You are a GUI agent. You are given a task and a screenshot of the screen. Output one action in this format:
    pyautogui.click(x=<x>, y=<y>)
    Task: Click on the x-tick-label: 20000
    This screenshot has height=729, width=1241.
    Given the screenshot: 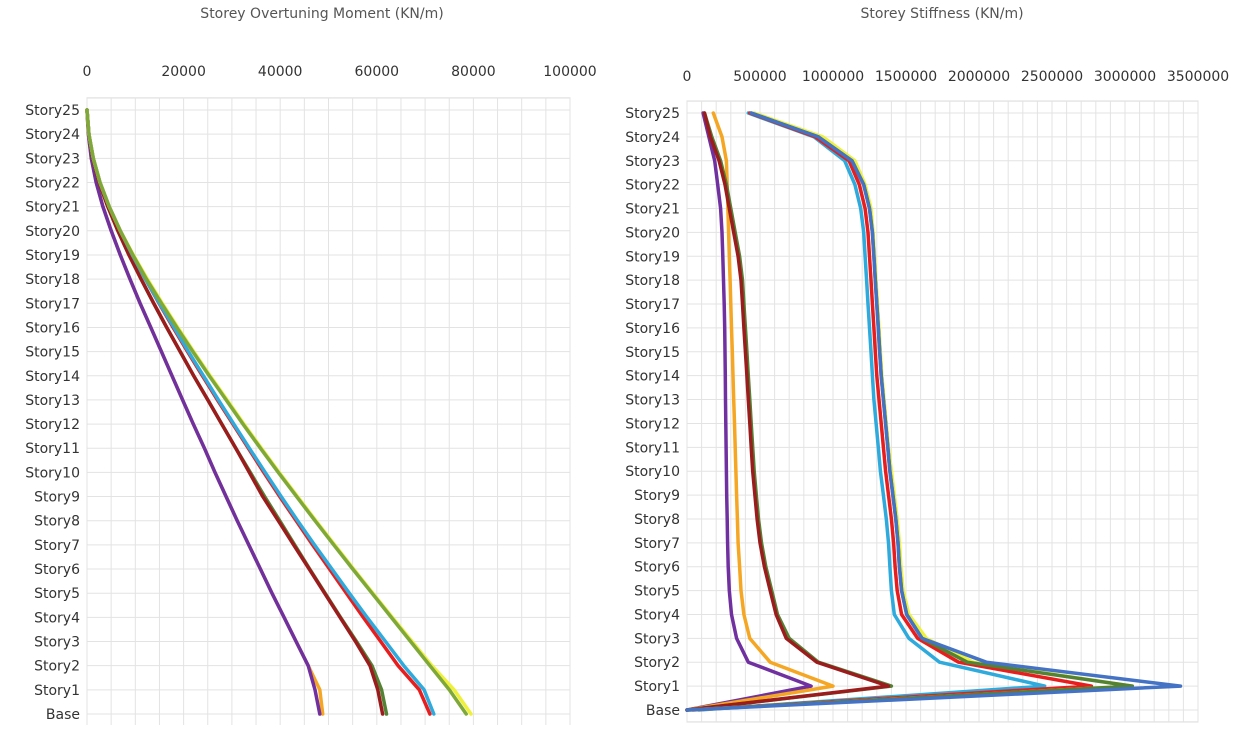 What is the action you would take?
    pyautogui.click(x=183, y=72)
    